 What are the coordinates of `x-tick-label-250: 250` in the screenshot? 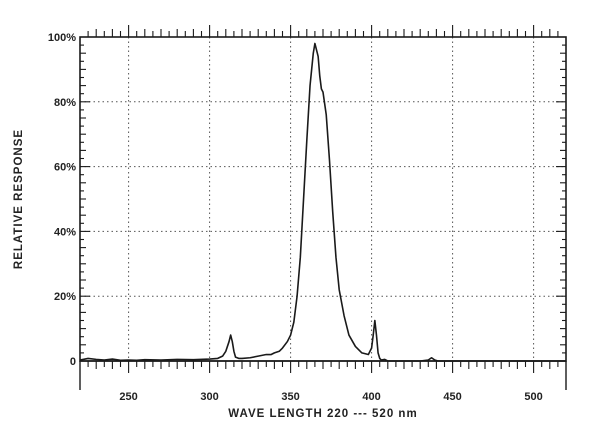 It's located at (128, 397).